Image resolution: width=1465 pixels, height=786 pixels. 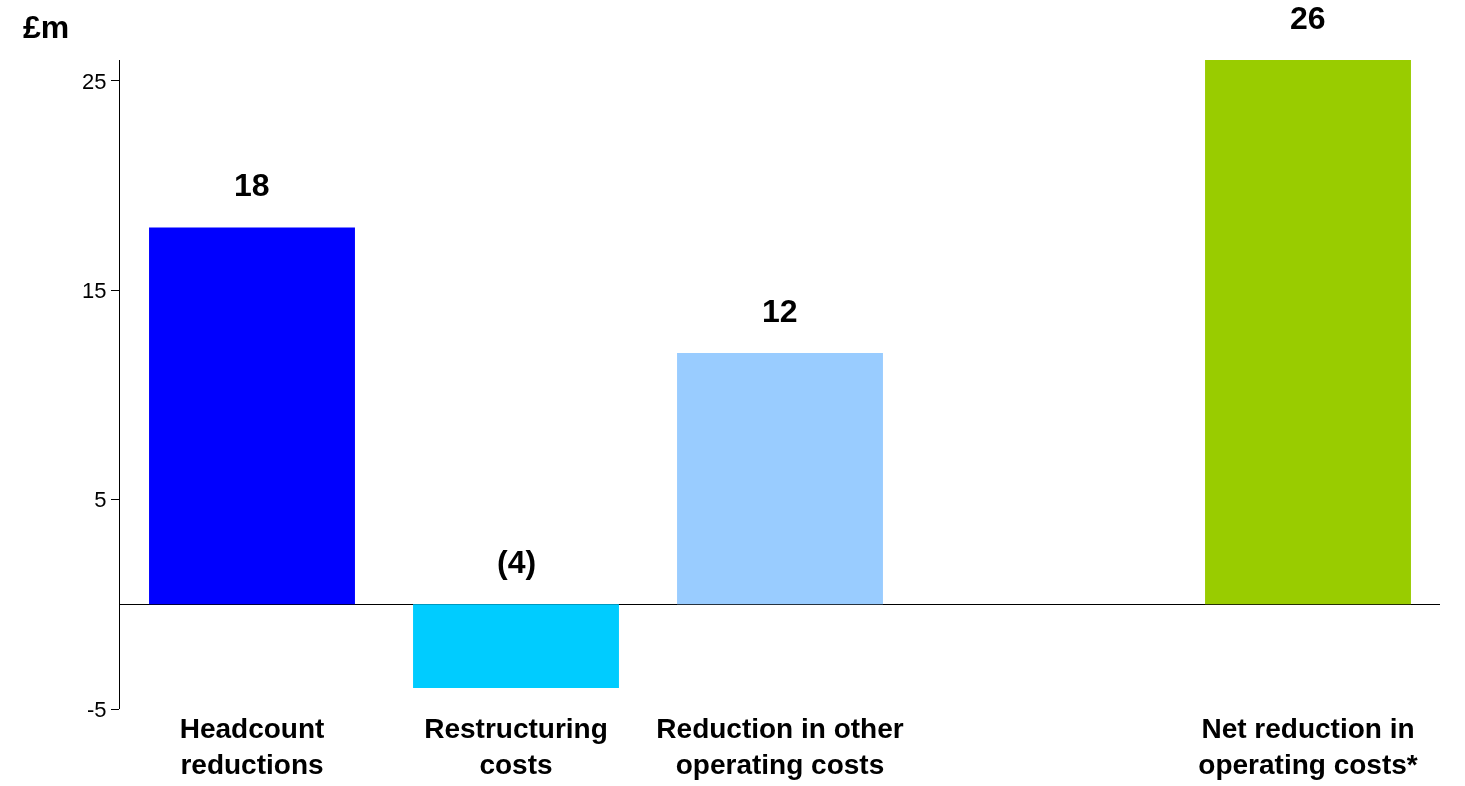 I want to click on x-tick-label: Reduction in other operating costs, so click(x=780, y=747).